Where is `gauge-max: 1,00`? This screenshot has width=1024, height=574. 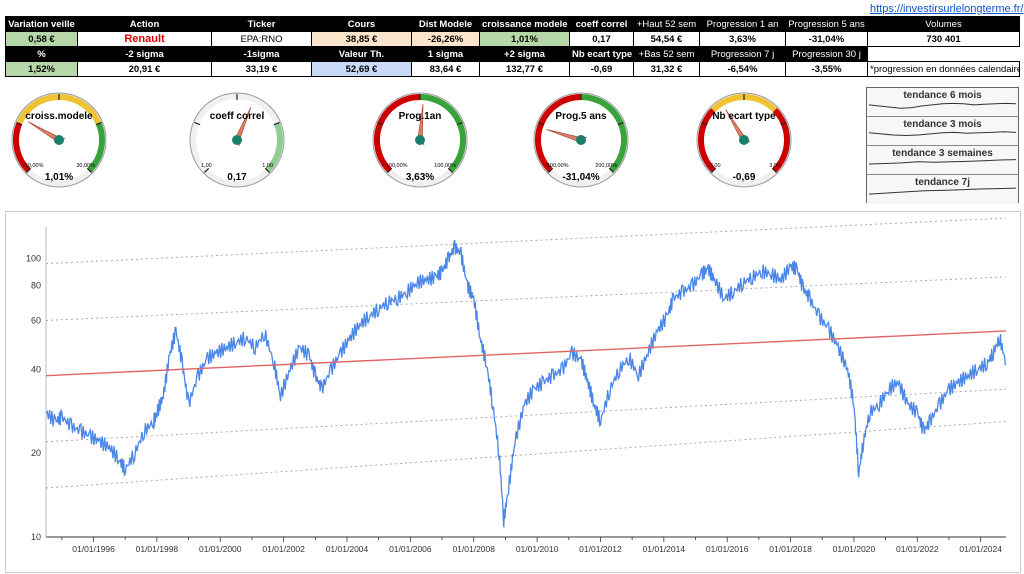
gauge-max: 1,00 is located at coordinates (267, 166).